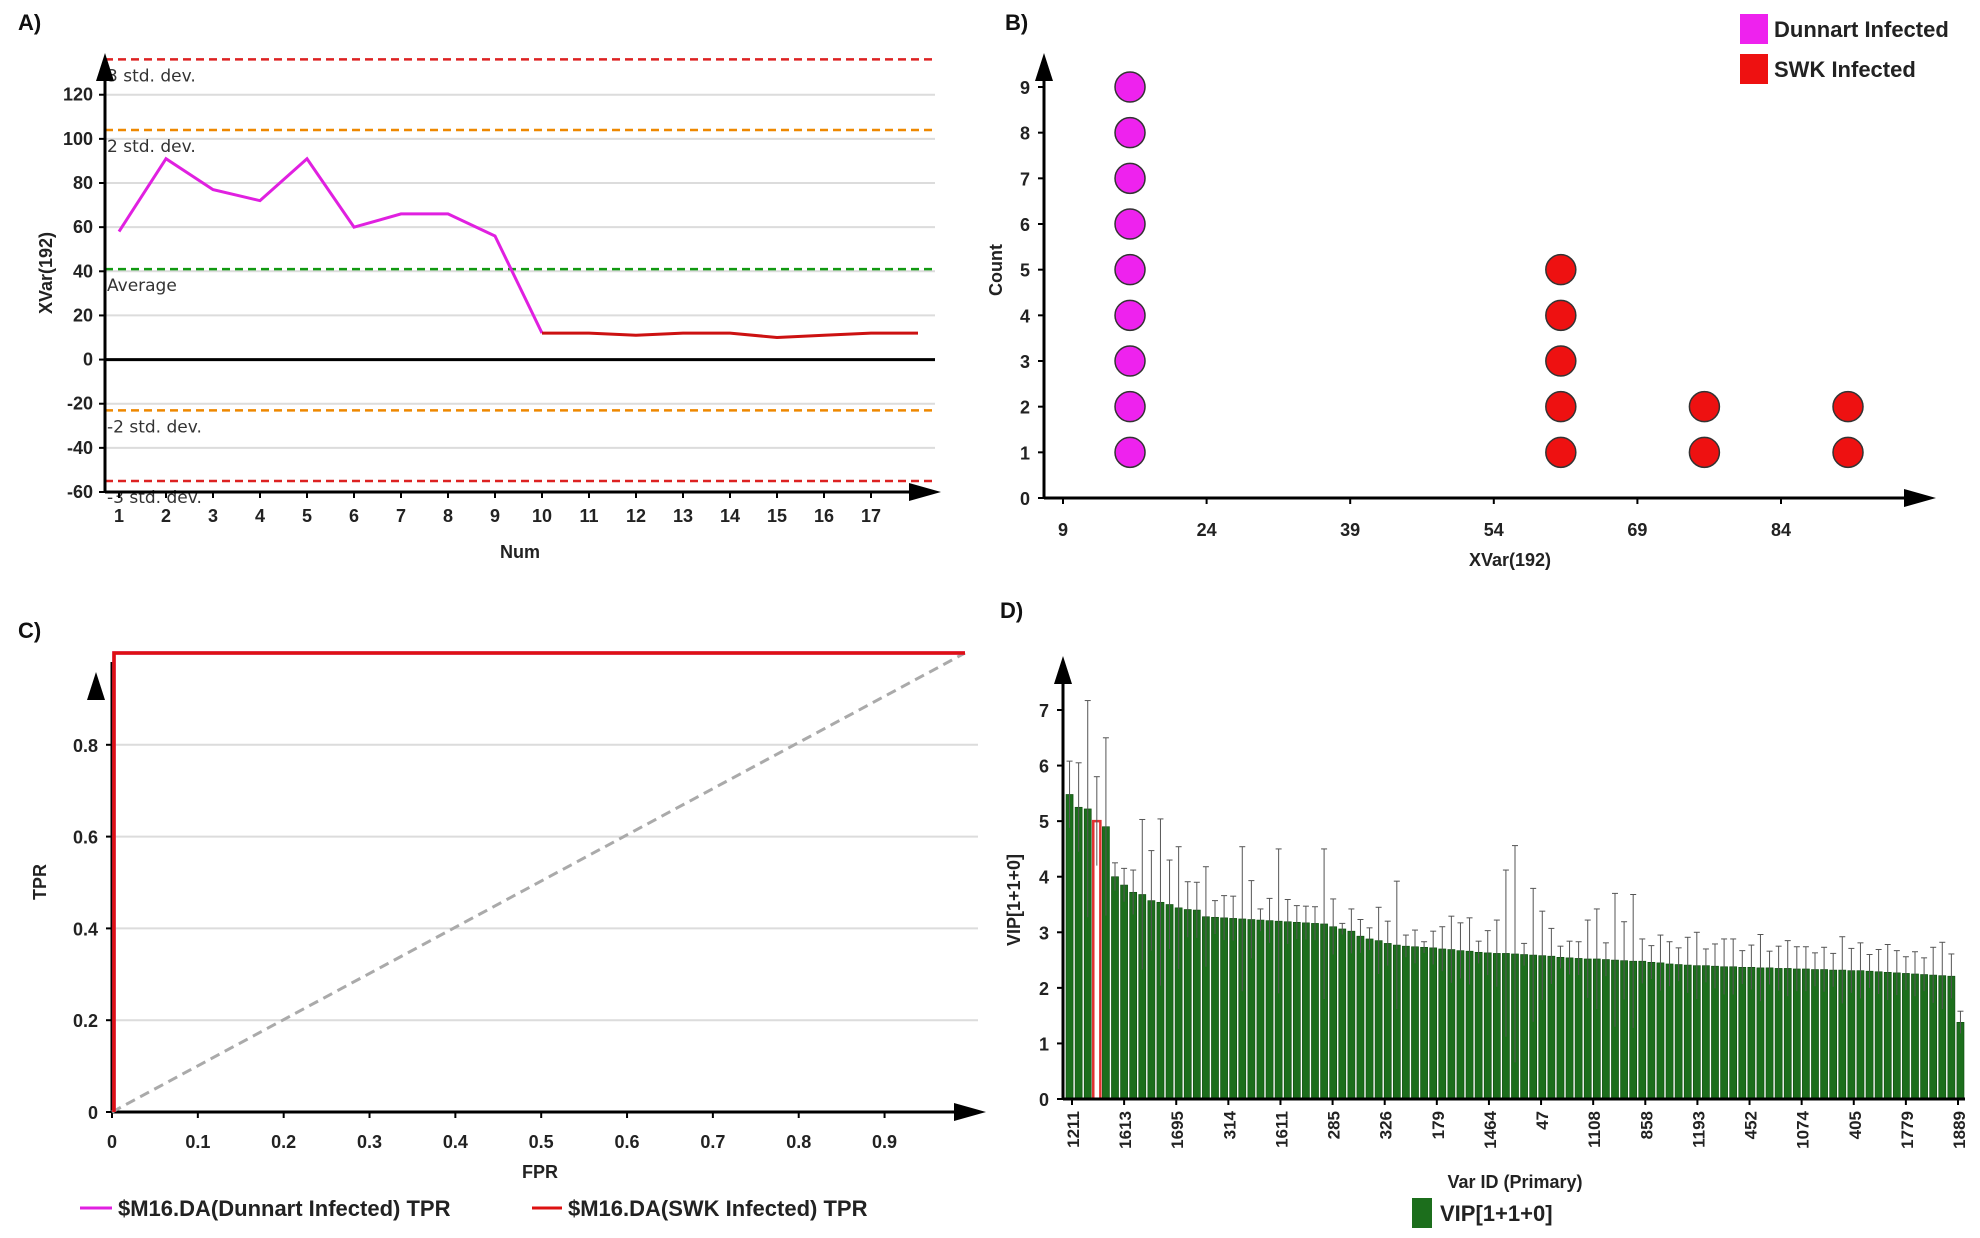  I want to click on reference-label: 2 std. dev., so click(151, 147).